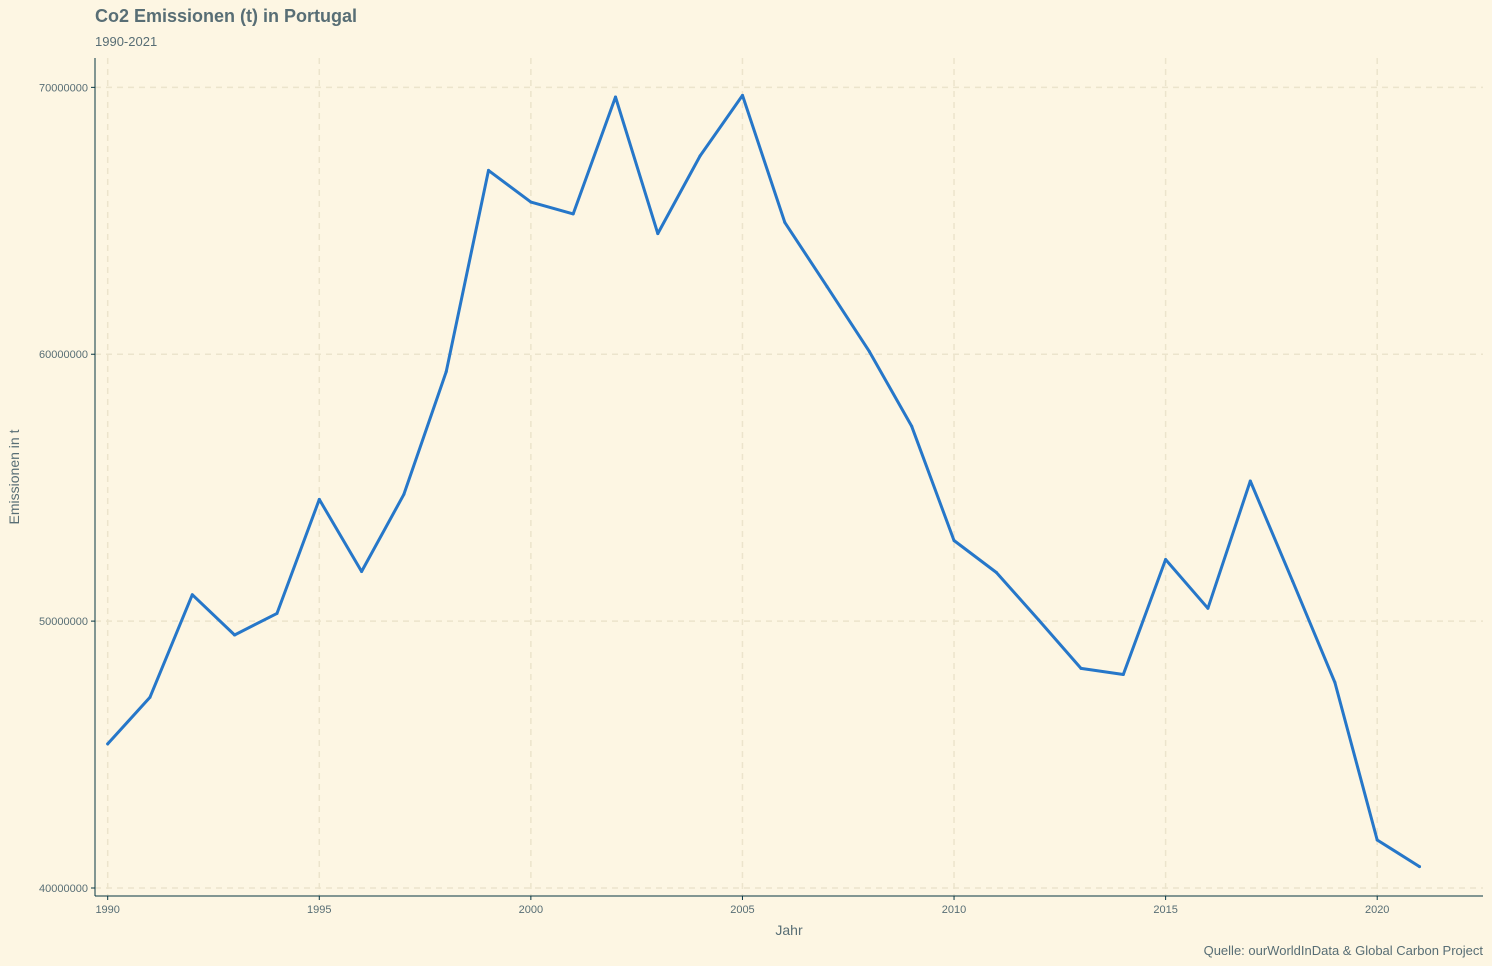 The image size is (1492, 966). I want to click on y-axis-ticks: 40000000 50000000 60000000 70000000, so click(67, 488).